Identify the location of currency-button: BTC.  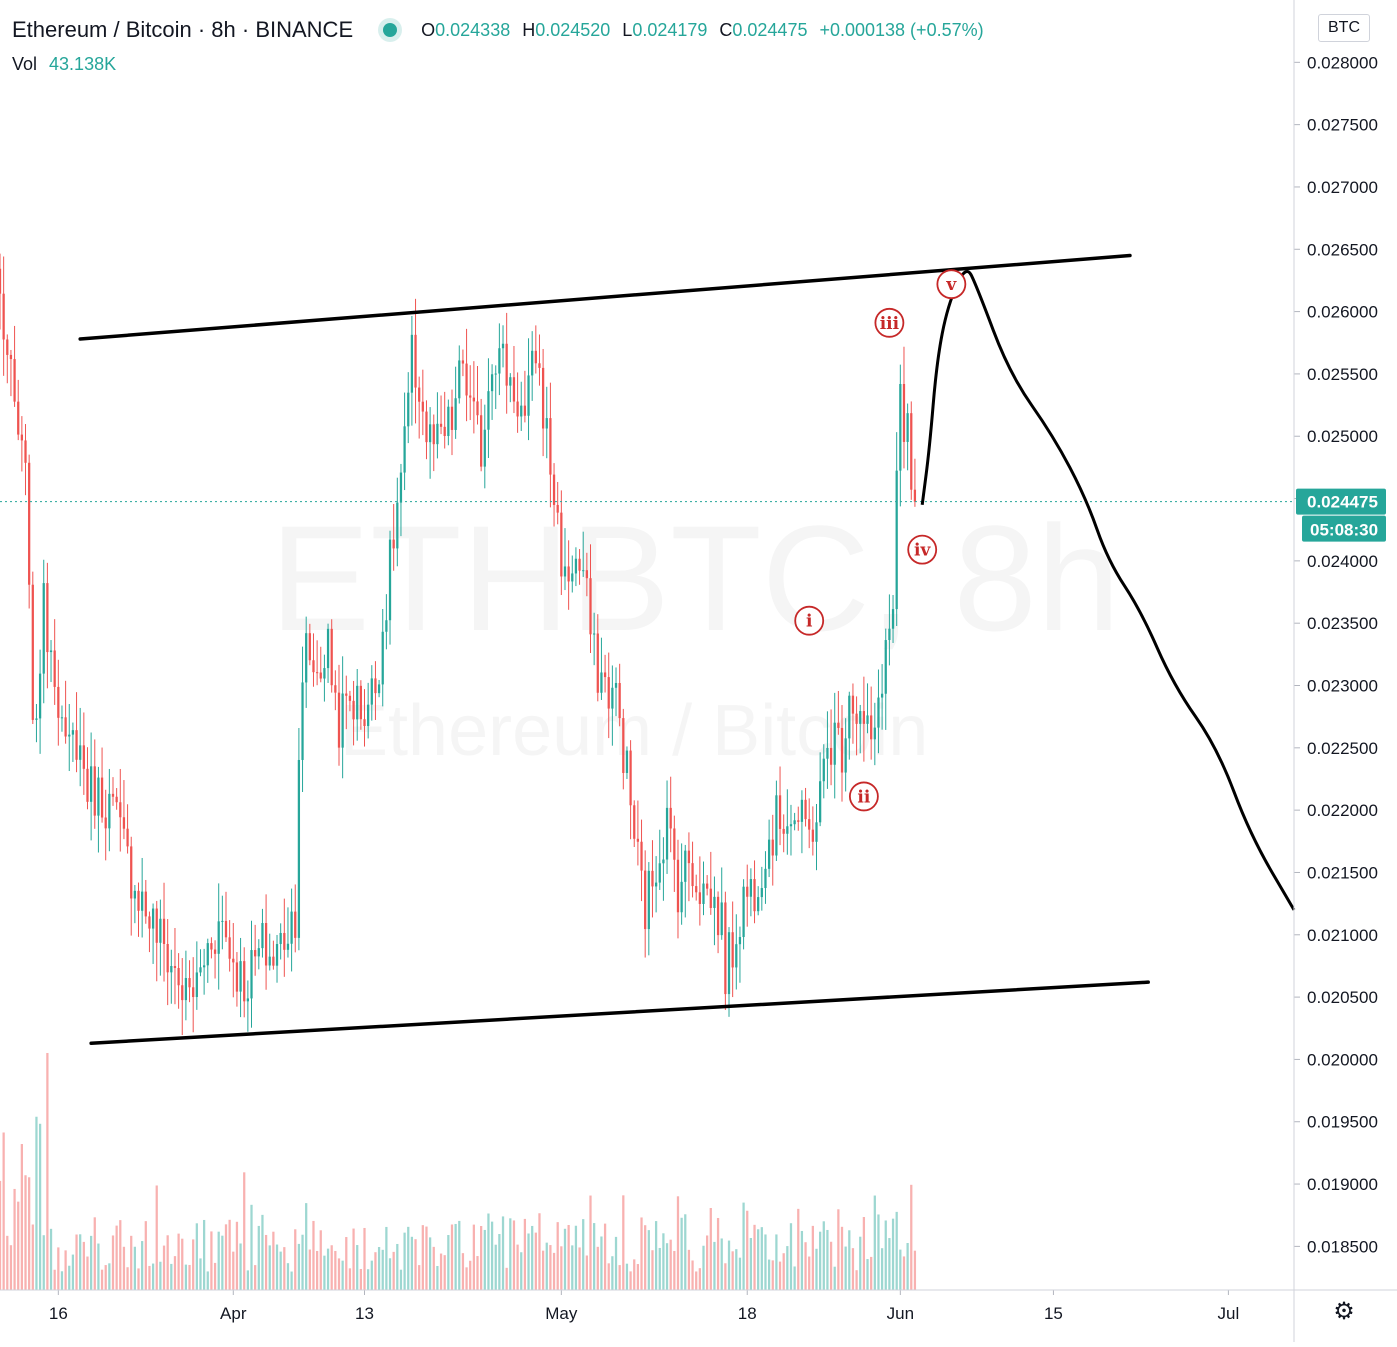
(1344, 28).